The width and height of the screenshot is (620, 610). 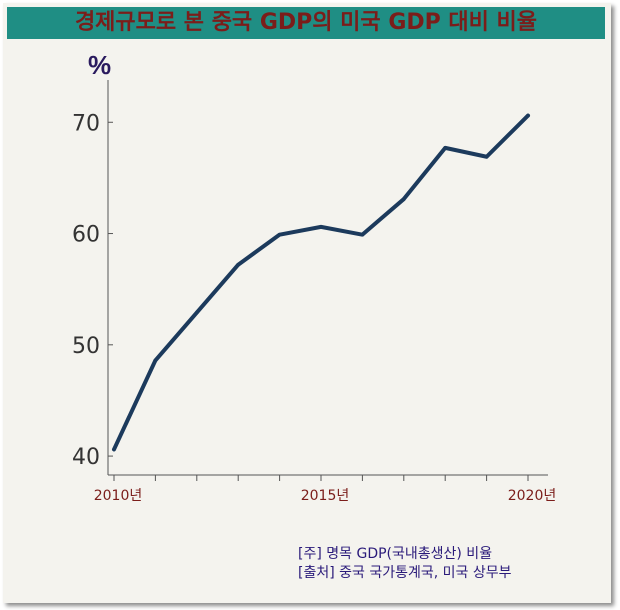 What do you see at coordinates (405, 573) in the screenshot?
I see `source-note: [출처] 중국 국가통계국, 미국 상무부` at bounding box center [405, 573].